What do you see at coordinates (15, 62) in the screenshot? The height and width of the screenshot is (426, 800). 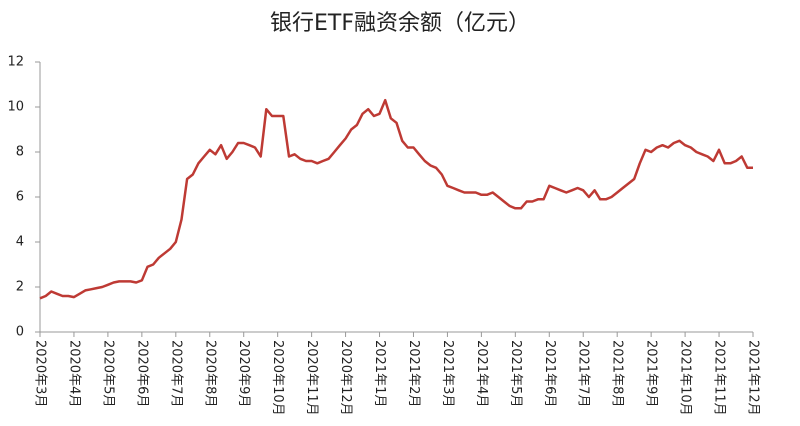 I see `y-tick-label: 12` at bounding box center [15, 62].